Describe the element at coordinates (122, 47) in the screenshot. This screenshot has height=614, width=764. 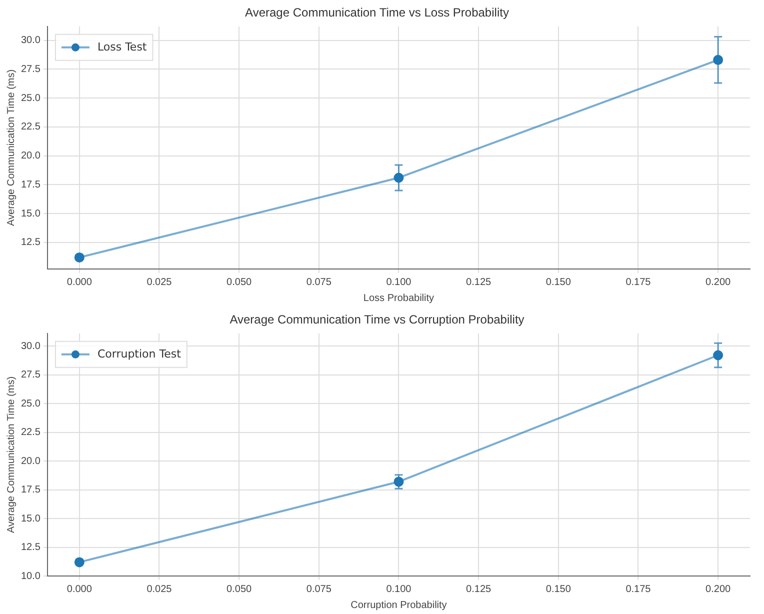
I see `legend-label: Loss Test` at that location.